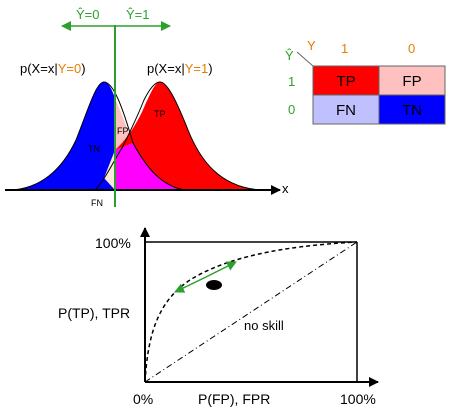  Describe the element at coordinates (214, 285) in the screenshot. I see `operating-point` at that location.